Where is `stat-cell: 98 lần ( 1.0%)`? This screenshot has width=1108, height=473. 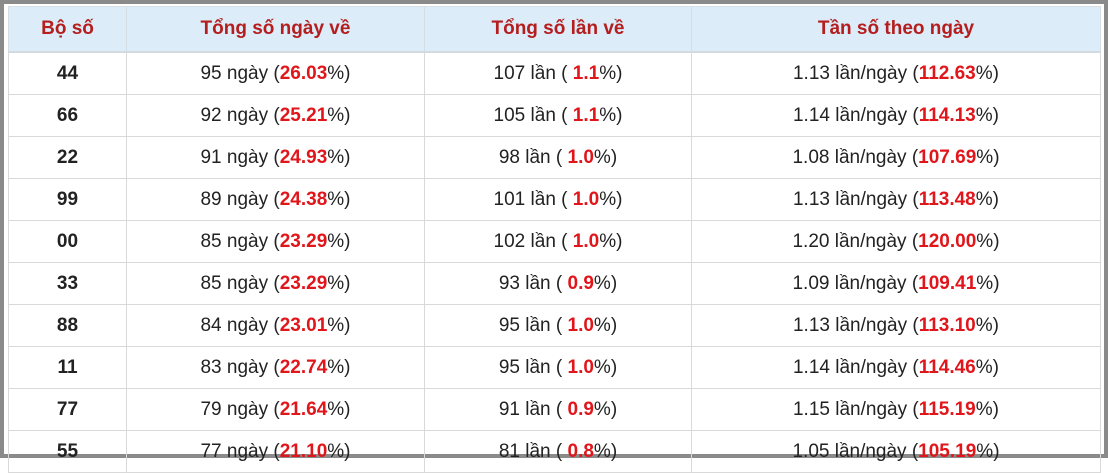
stat-cell: 98 lần ( 1.0%) is located at coordinates (558, 157).